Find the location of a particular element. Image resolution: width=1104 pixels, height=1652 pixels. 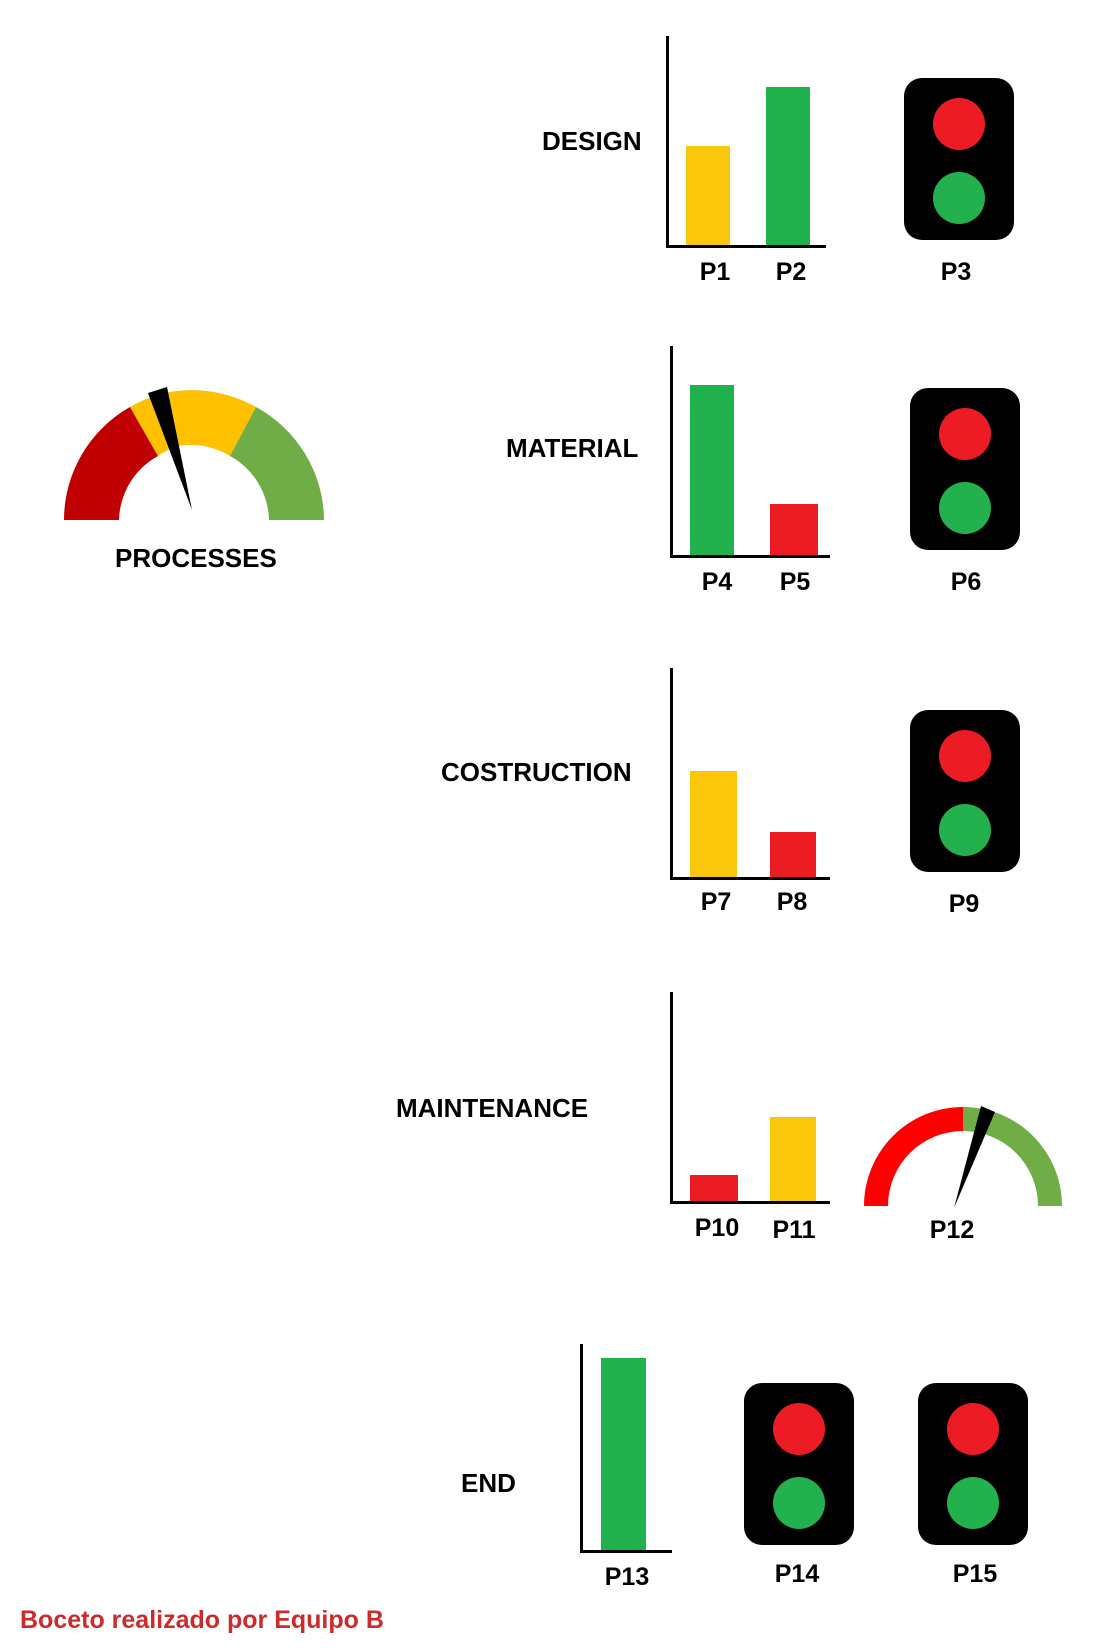

bar-label-p13: P13 is located at coordinates (627, 1577).